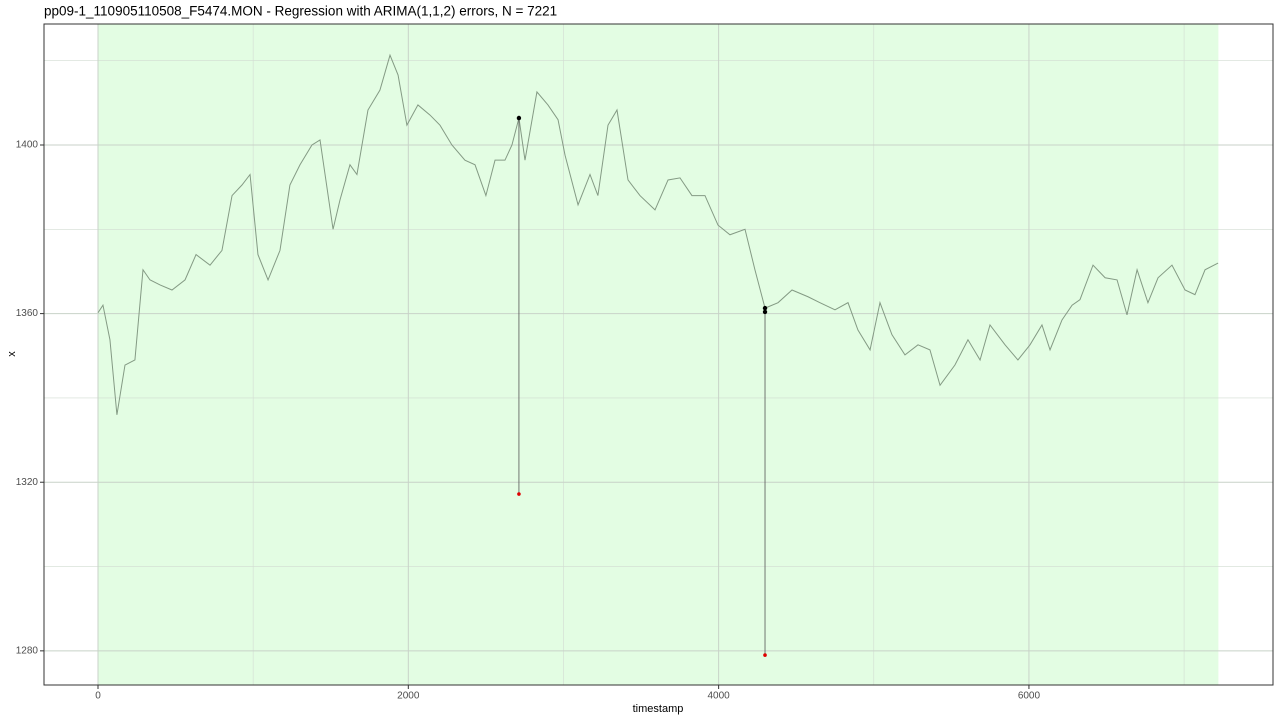 The height and width of the screenshot is (720, 1280). I want to click on x-tick-label: 4000, so click(718, 696).